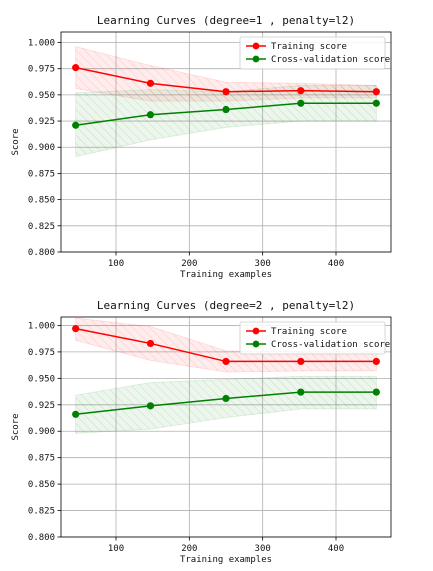 This screenshot has width=433, height=571. I want to click on chart-title: Learning Curves (degree=2 , penalty=l2), so click(226, 305).